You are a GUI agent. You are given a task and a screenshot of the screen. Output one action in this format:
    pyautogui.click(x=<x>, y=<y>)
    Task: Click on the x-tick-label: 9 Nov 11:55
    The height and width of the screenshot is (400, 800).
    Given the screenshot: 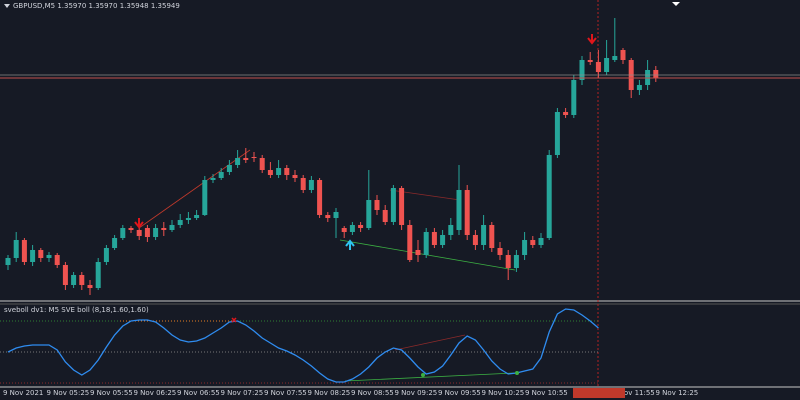 What is the action you would take?
    pyautogui.click(x=633, y=393)
    